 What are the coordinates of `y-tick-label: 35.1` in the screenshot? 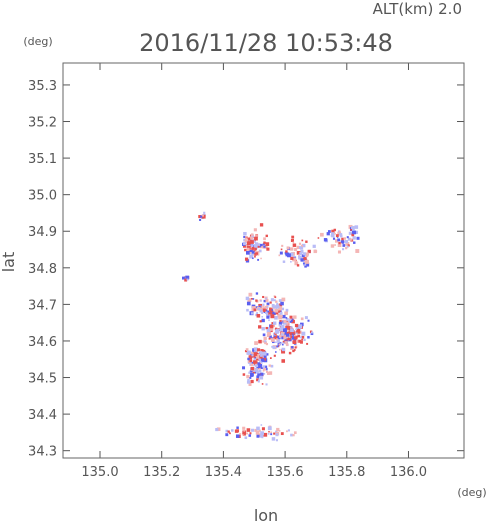 It's located at (42, 159).